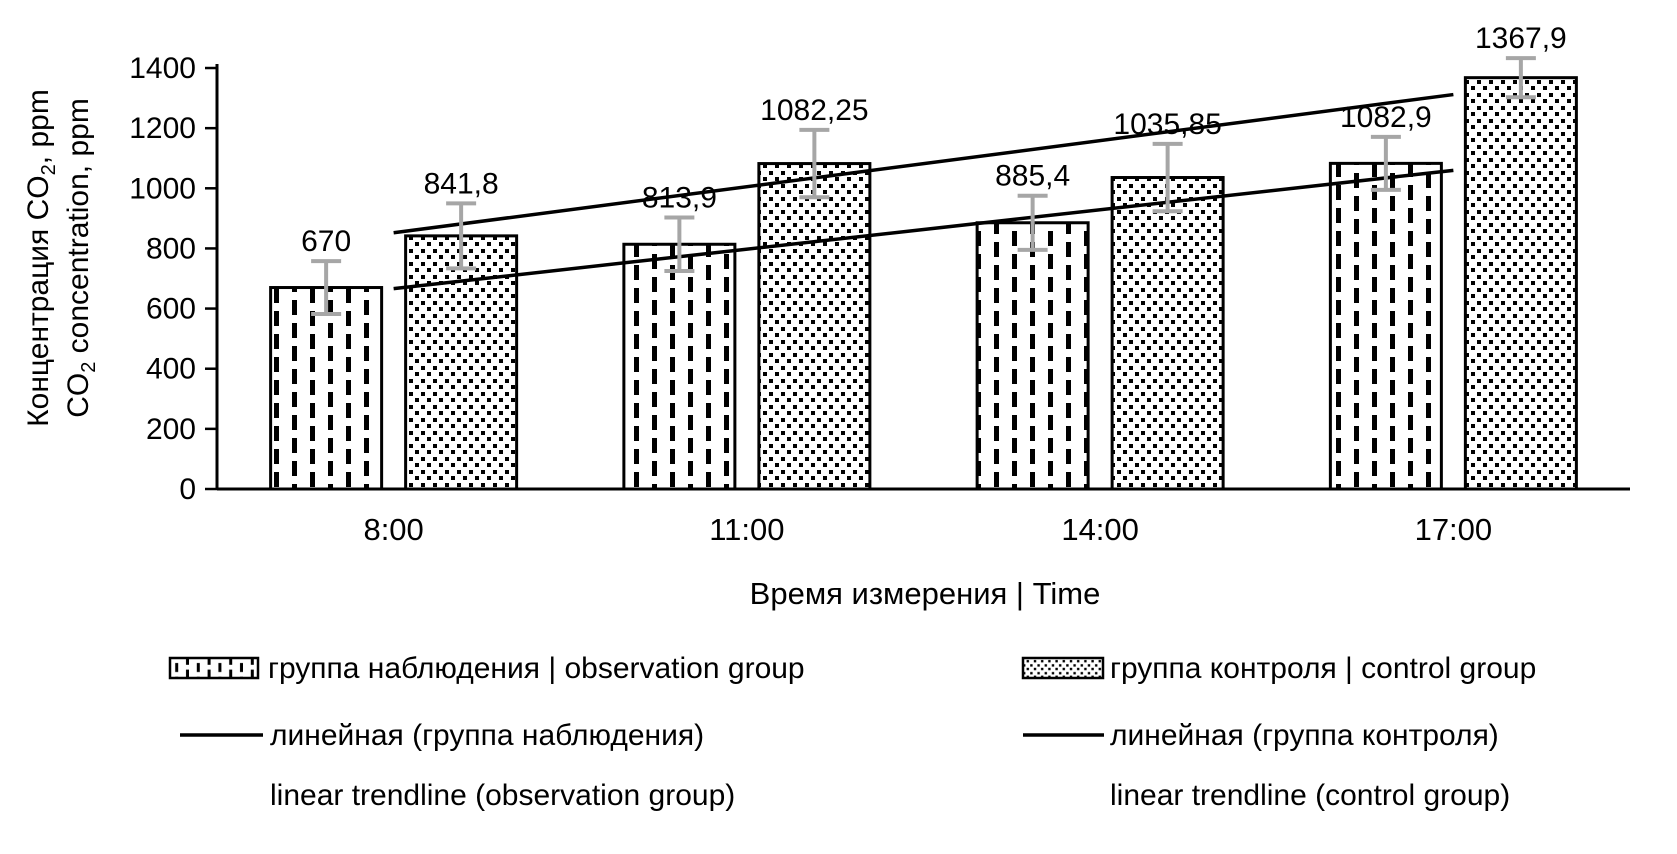  Describe the element at coordinates (171, 309) in the screenshot. I see `y-tick-label: 600` at that location.